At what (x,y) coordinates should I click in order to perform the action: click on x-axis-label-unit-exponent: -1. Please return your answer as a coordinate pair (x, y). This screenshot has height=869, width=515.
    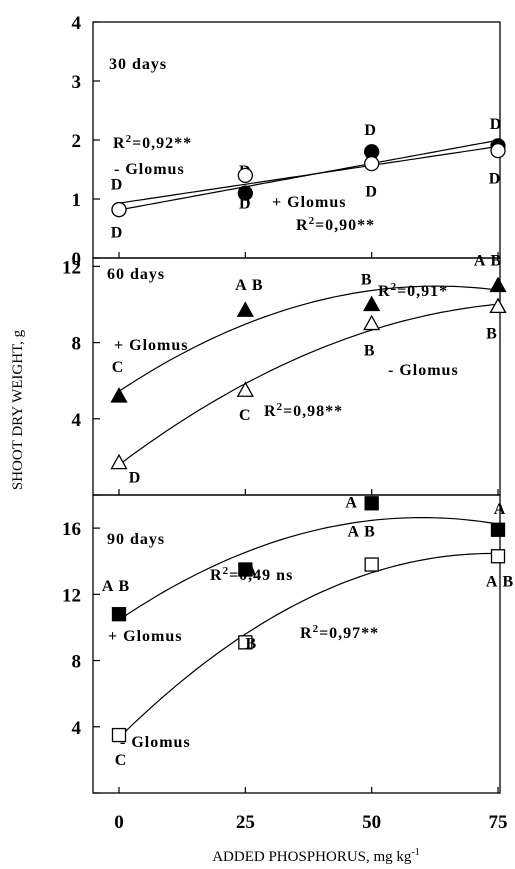
    Looking at the image, I should click on (415, 852).